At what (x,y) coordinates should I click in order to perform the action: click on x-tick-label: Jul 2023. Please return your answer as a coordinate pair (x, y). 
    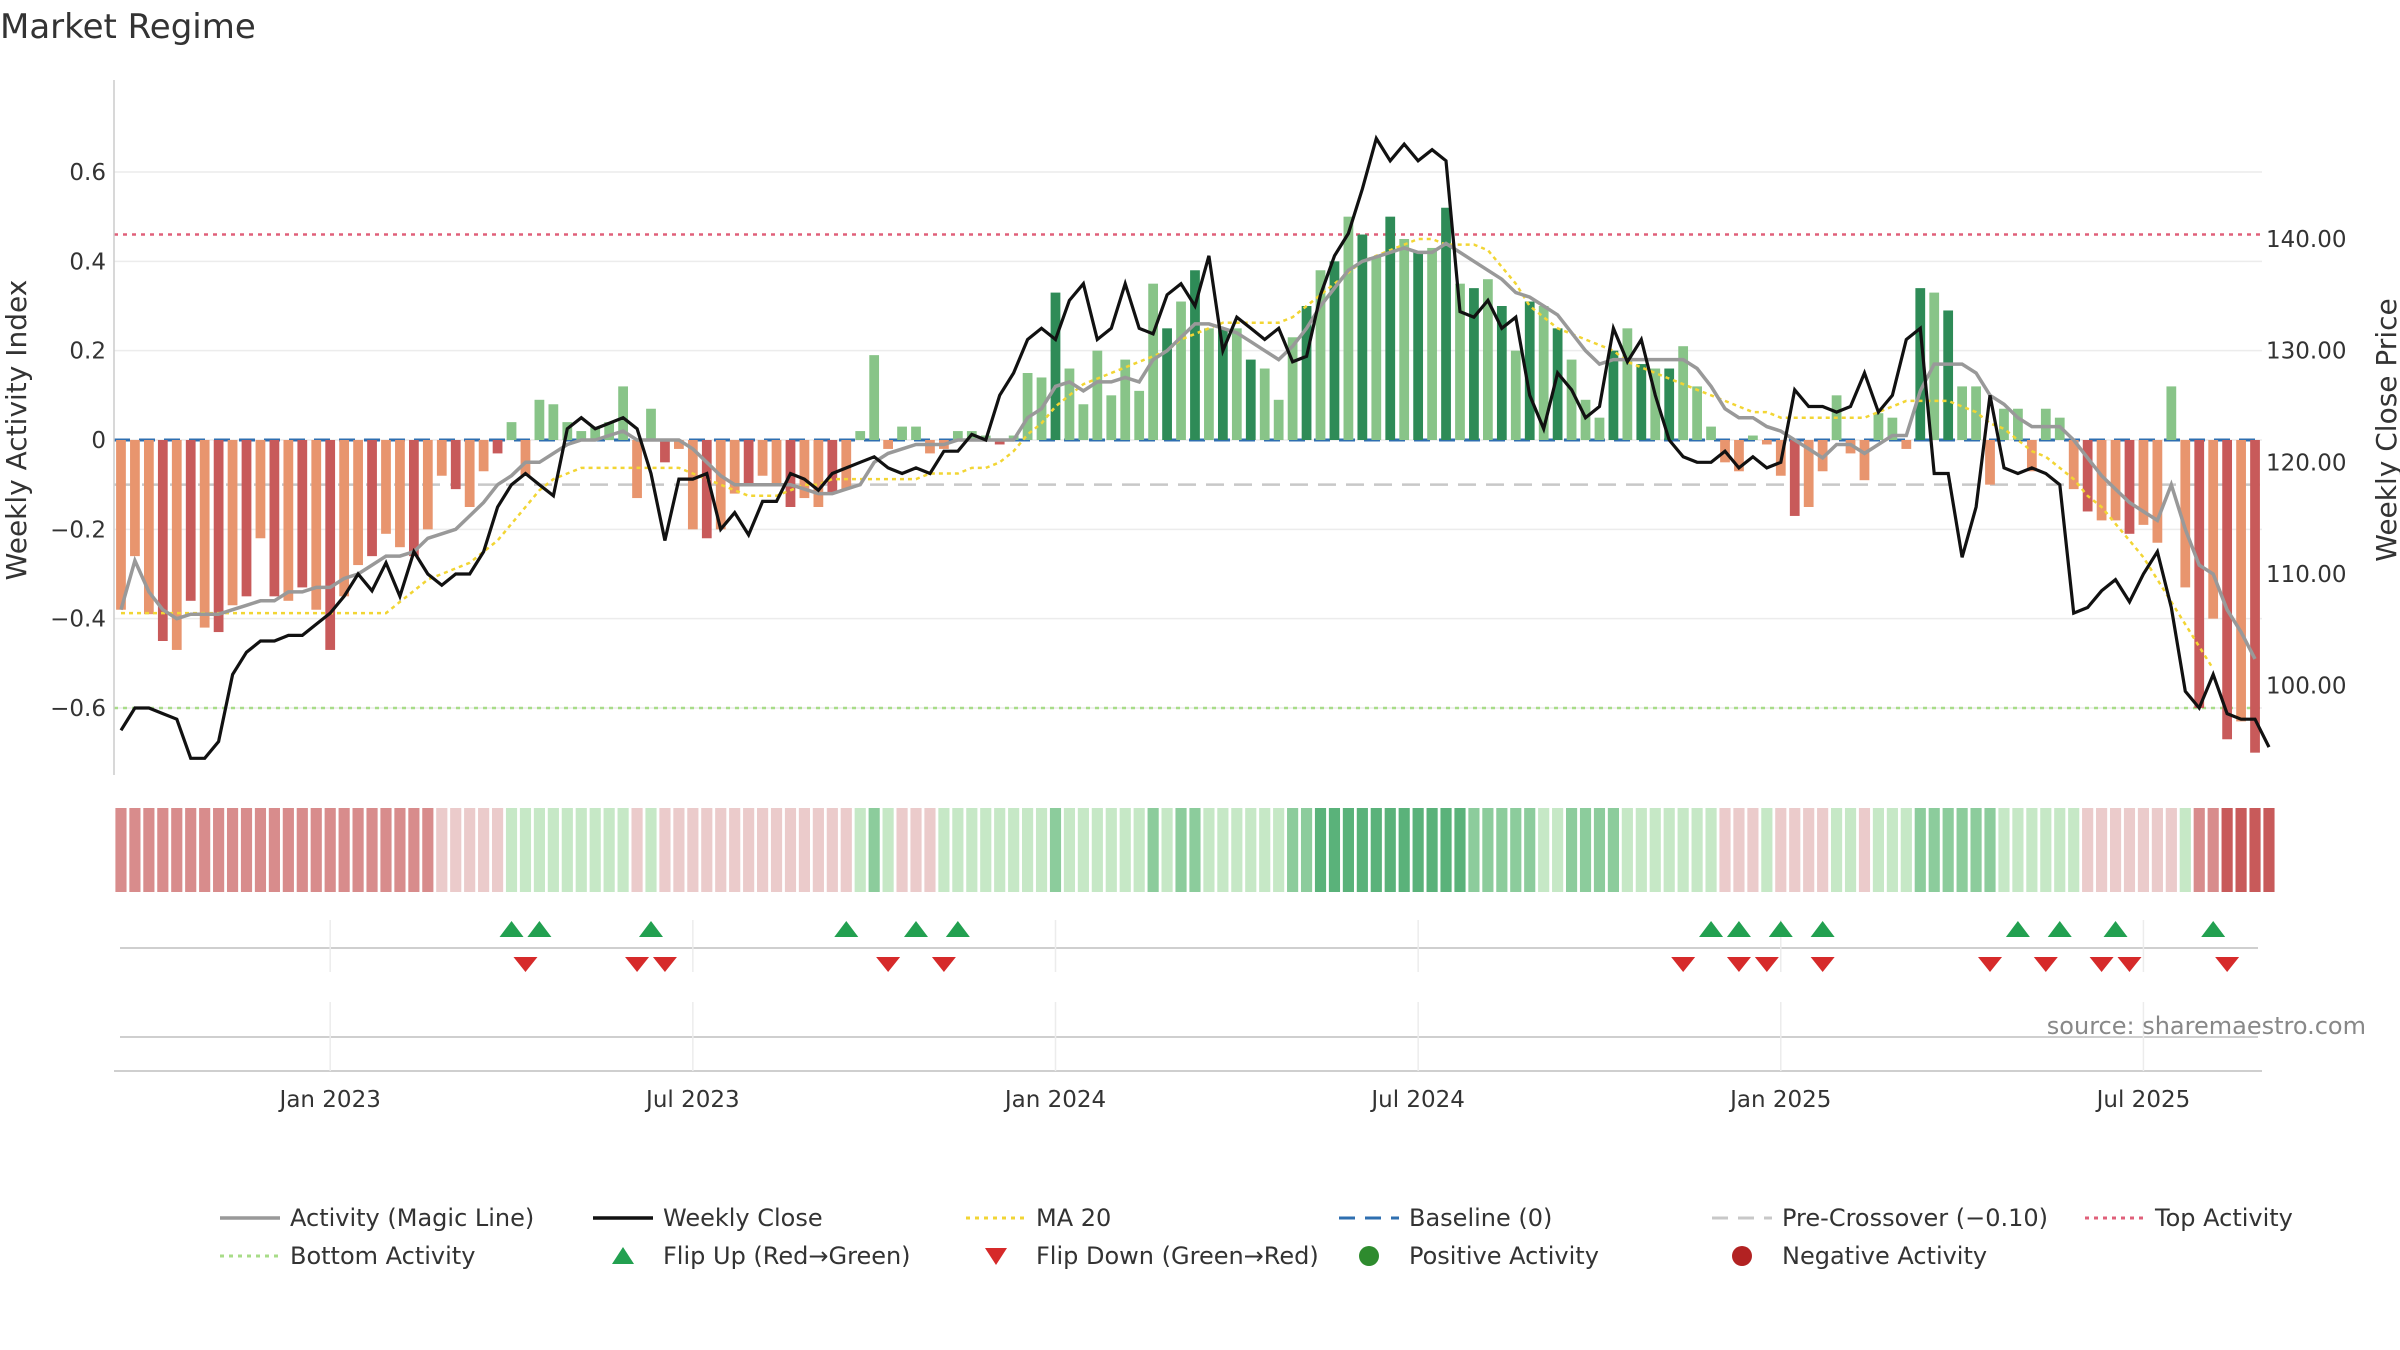
    Looking at the image, I should click on (692, 1100).